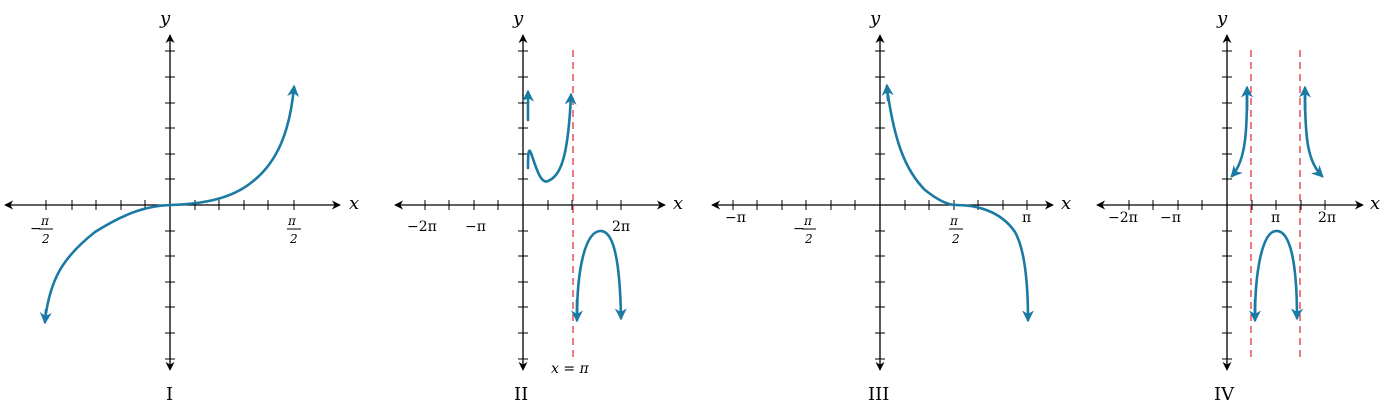  Describe the element at coordinates (165, 18) in the screenshot. I see `panel-1-y-label: y` at that location.